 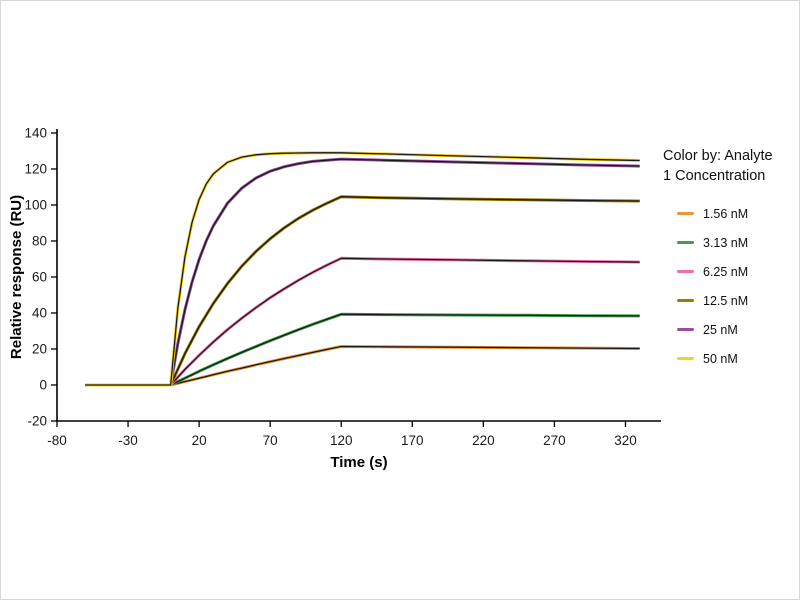 What do you see at coordinates (412, 440) in the screenshot?
I see `x-tick-label: 170` at bounding box center [412, 440].